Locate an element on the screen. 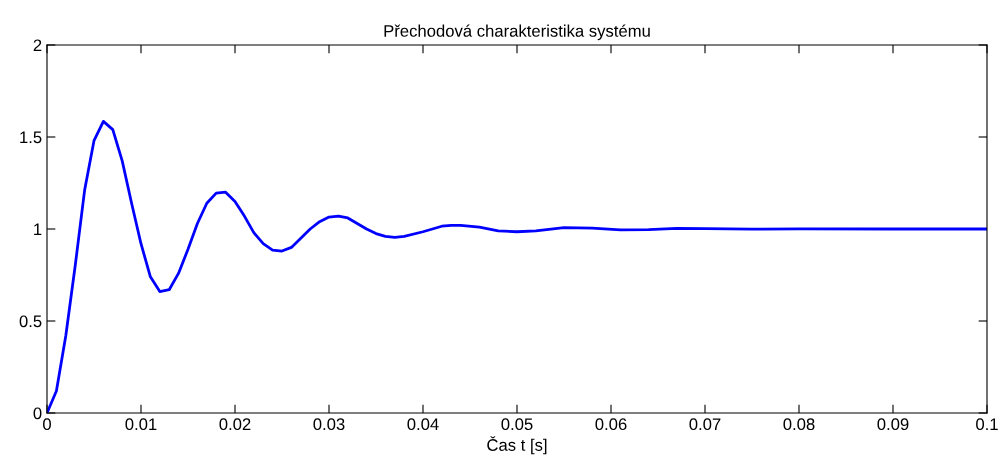 The image size is (1005, 466). x-tick-label: 0.06 is located at coordinates (611, 424).